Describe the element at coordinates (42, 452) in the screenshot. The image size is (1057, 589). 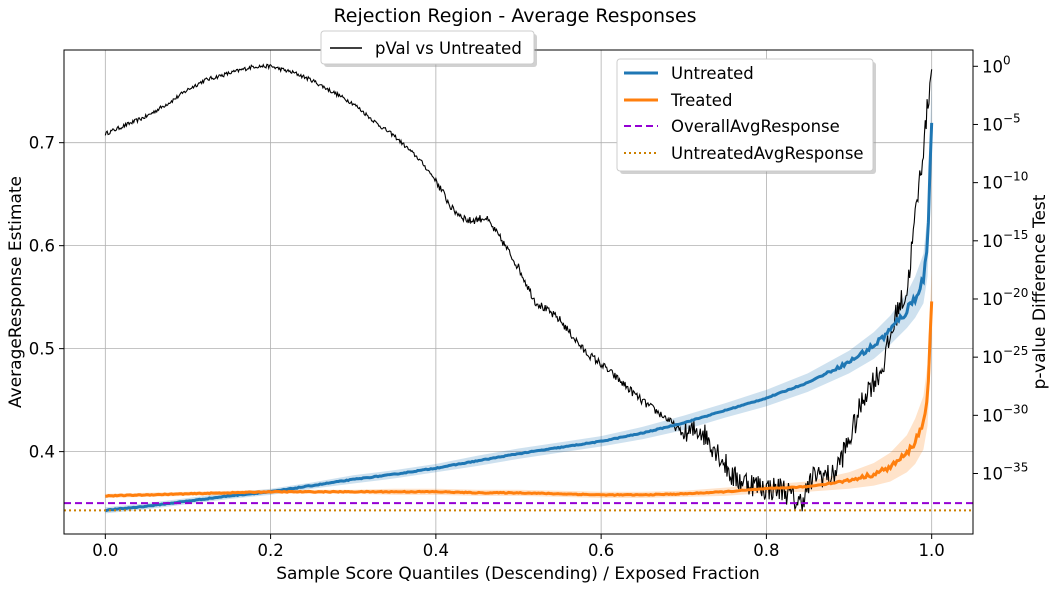
I see `y-tick-label: 0.4` at that location.